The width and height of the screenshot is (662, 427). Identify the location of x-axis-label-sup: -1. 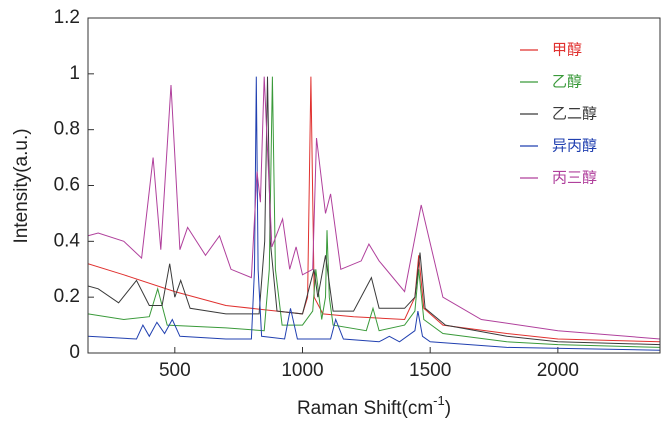
(439, 400).